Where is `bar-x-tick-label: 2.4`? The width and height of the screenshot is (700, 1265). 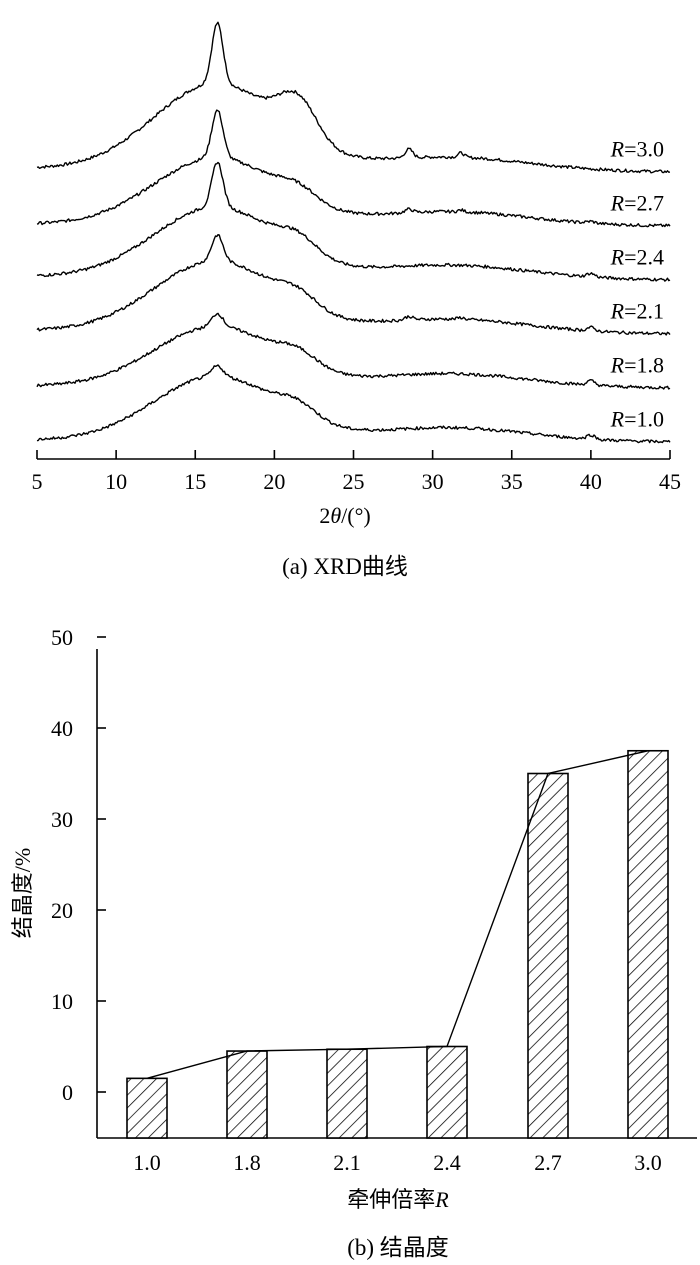 bar-x-tick-label: 2.4 is located at coordinates (447, 1162).